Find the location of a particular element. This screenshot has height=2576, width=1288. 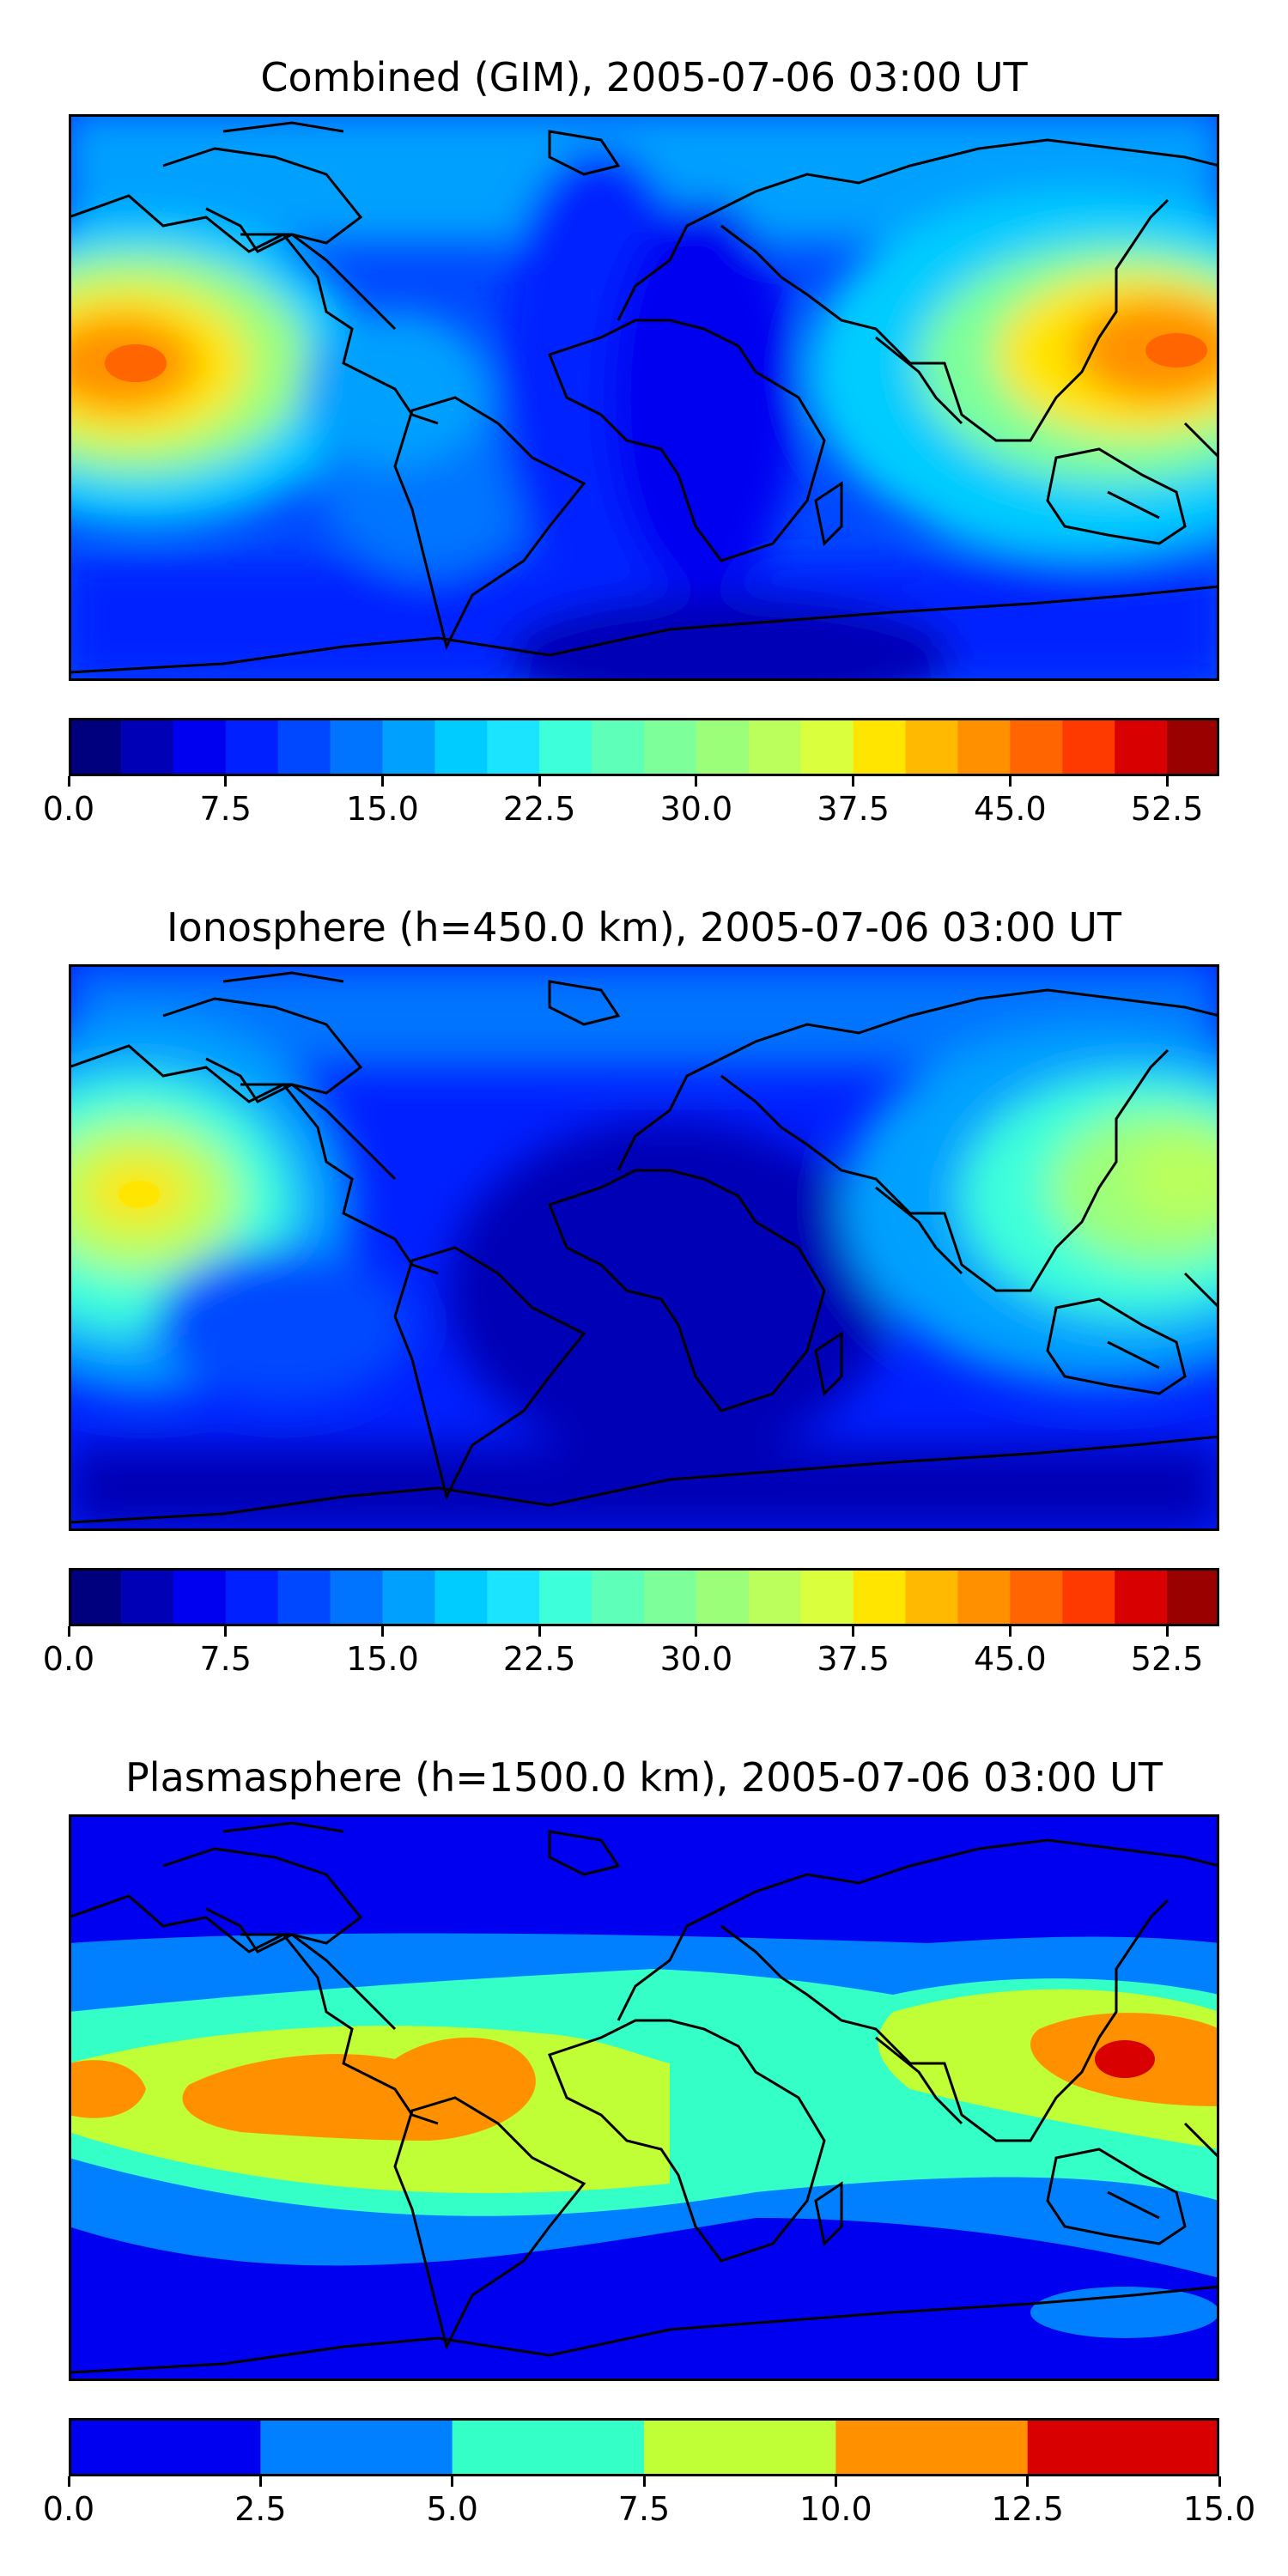

panel-3-colorbar is located at coordinates (644, 2447).